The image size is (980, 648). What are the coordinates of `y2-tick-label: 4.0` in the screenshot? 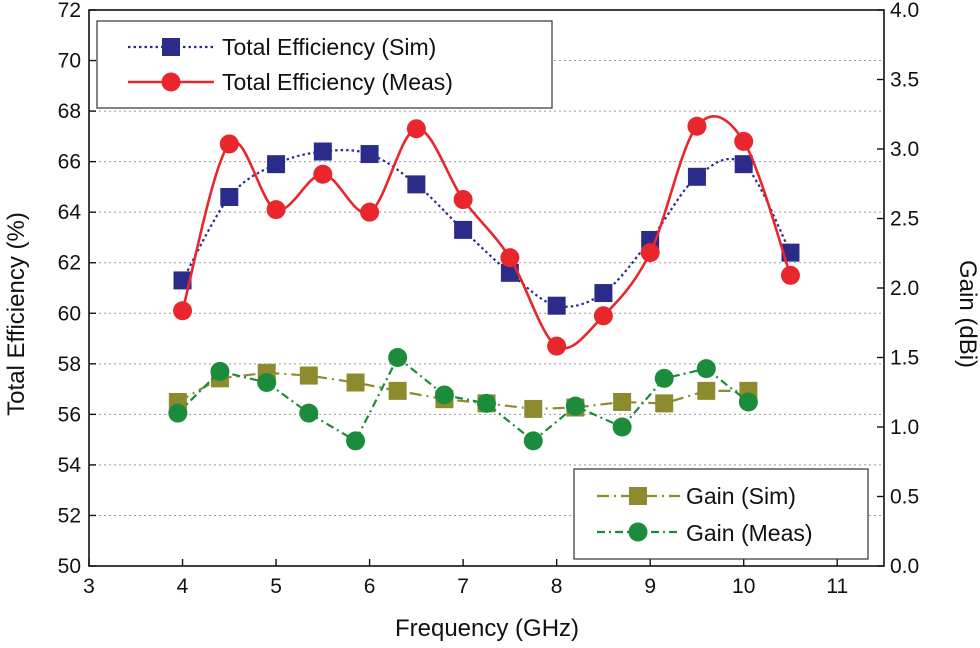 It's located at (904, 11).